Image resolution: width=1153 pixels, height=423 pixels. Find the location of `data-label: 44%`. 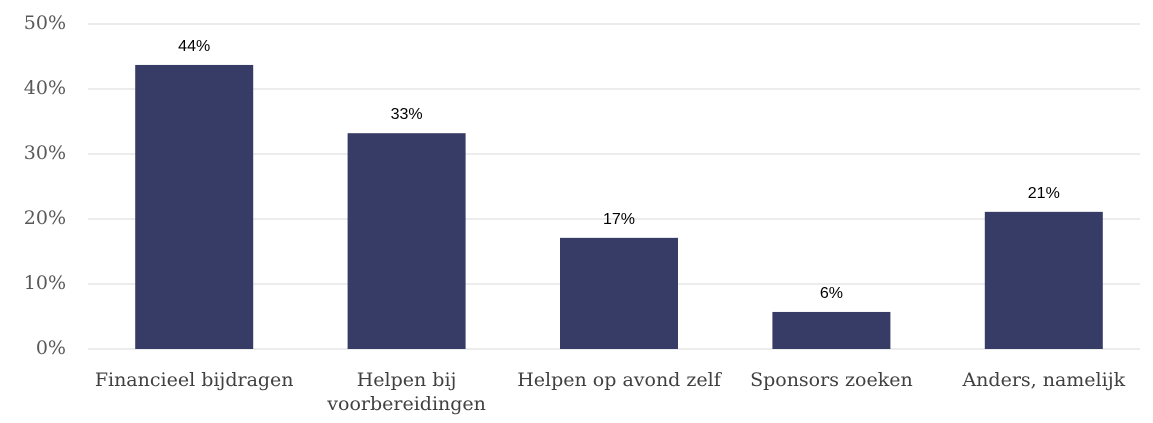

data-label: 44% is located at coordinates (194, 46).